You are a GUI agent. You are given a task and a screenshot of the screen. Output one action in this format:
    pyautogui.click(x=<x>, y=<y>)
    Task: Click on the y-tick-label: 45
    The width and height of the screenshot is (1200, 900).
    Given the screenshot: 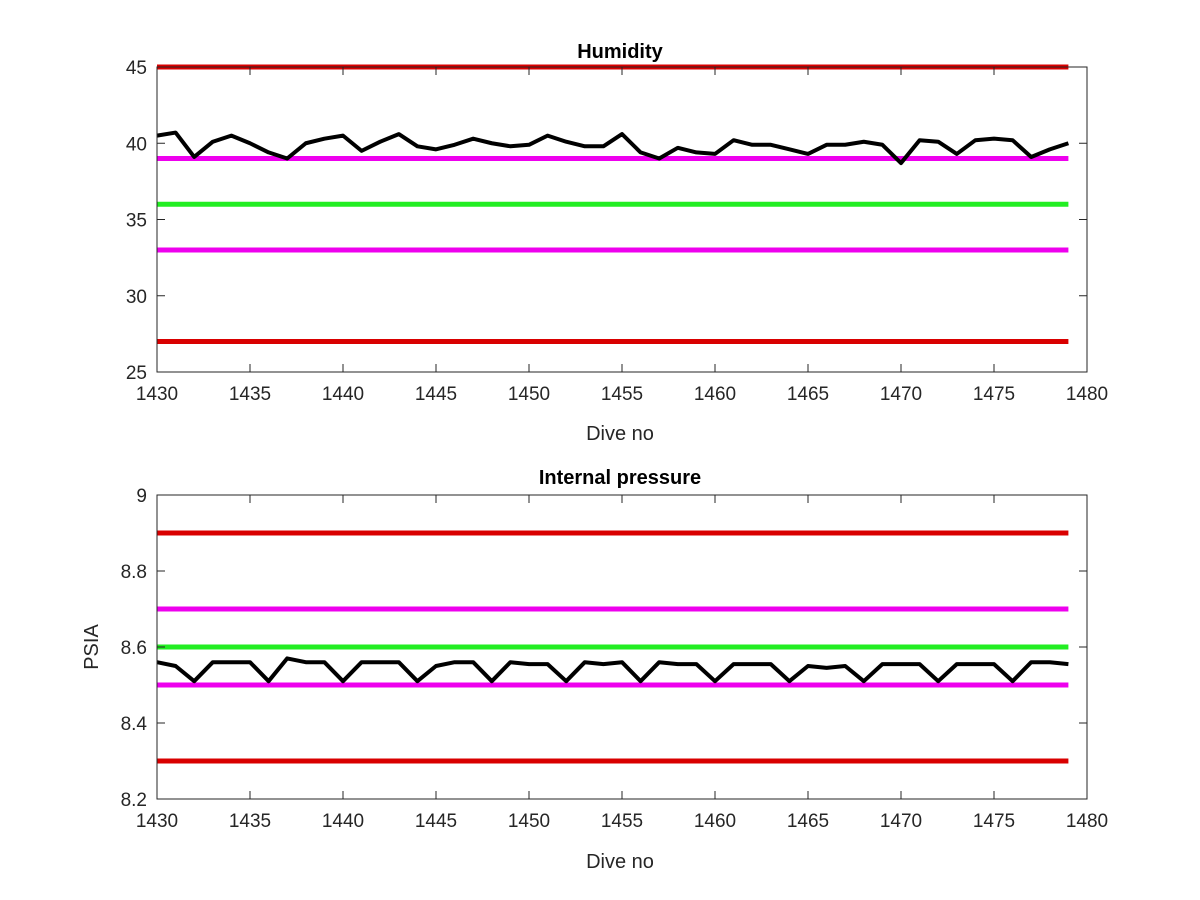 What is the action you would take?
    pyautogui.click(x=136, y=68)
    